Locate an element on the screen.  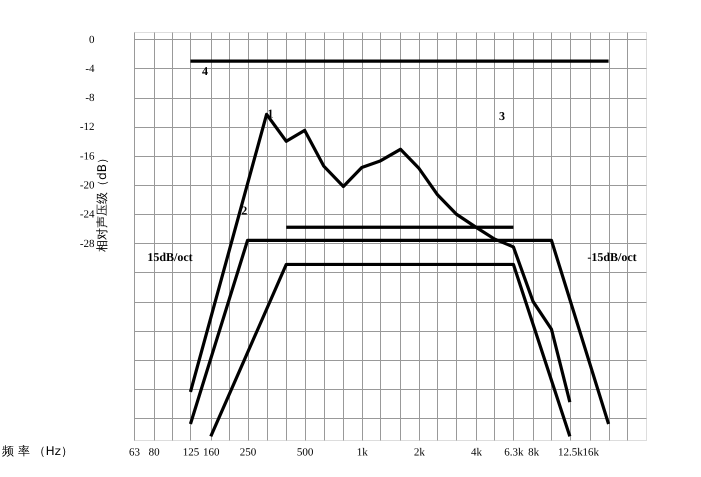
y-tick-label: -16 is located at coordinates (87, 156).